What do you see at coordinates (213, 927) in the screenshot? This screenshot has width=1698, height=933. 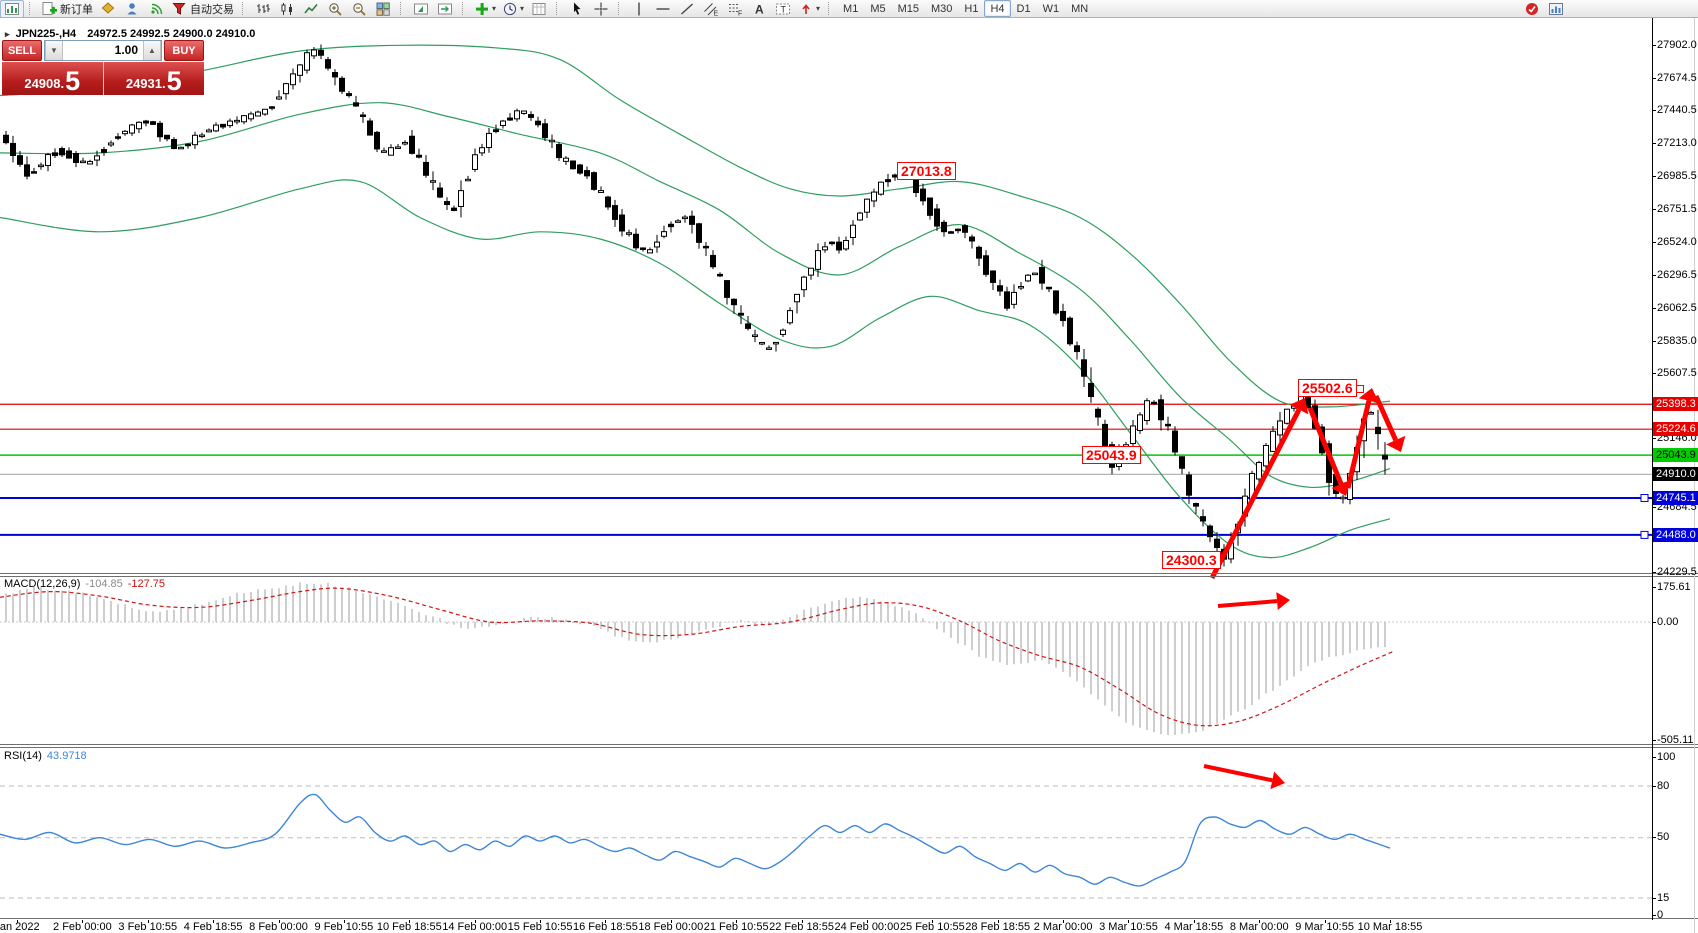 I see `time-tick-label: 4 Feb 18:55` at bounding box center [213, 927].